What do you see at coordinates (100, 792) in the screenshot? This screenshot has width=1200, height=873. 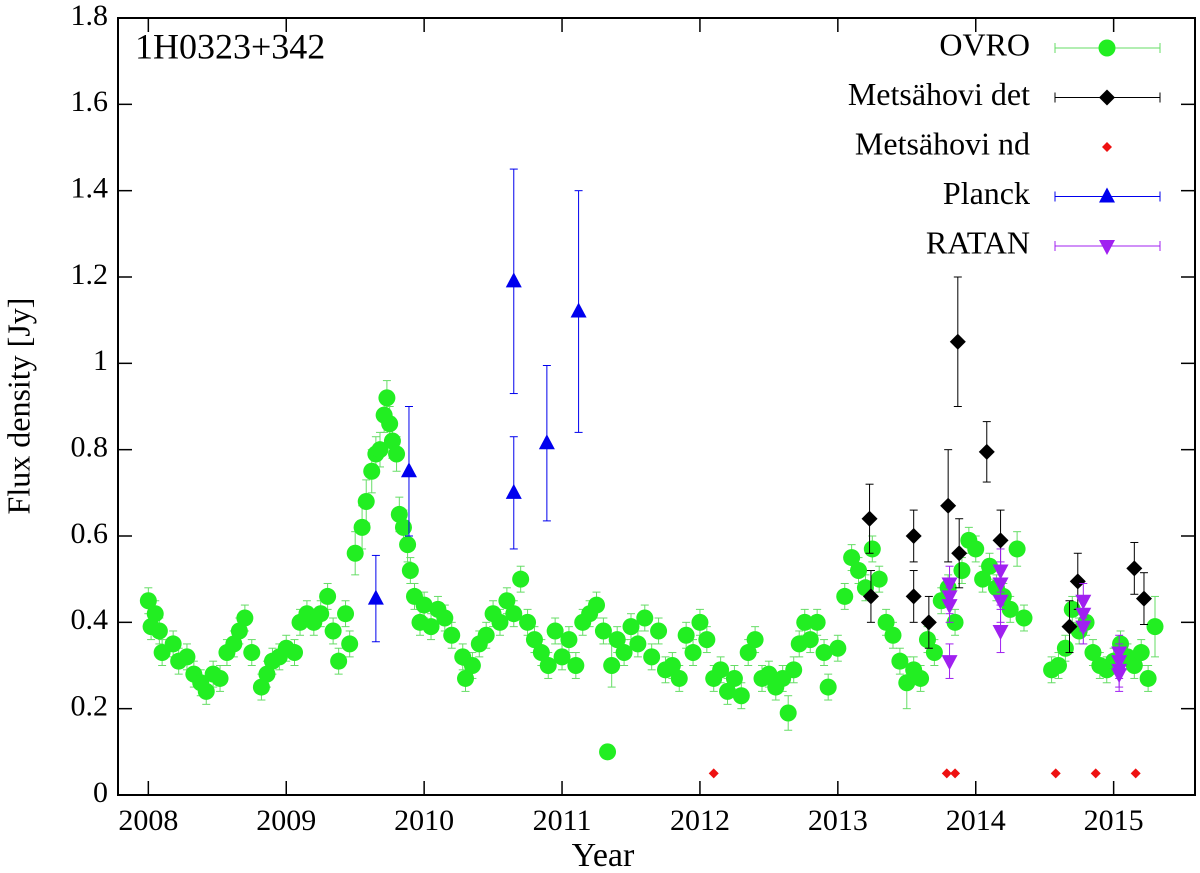 I see `y-tick-label: 0` at bounding box center [100, 792].